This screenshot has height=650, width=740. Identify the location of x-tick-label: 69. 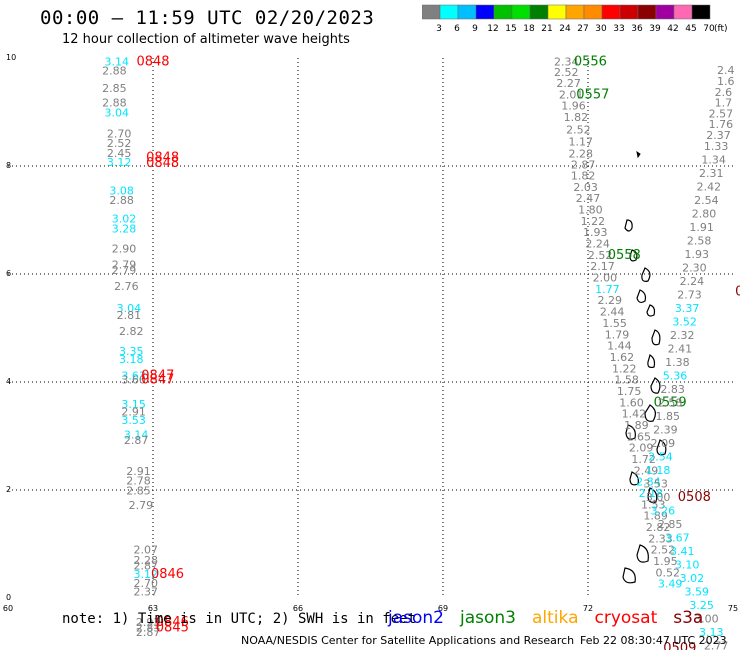
(443, 608).